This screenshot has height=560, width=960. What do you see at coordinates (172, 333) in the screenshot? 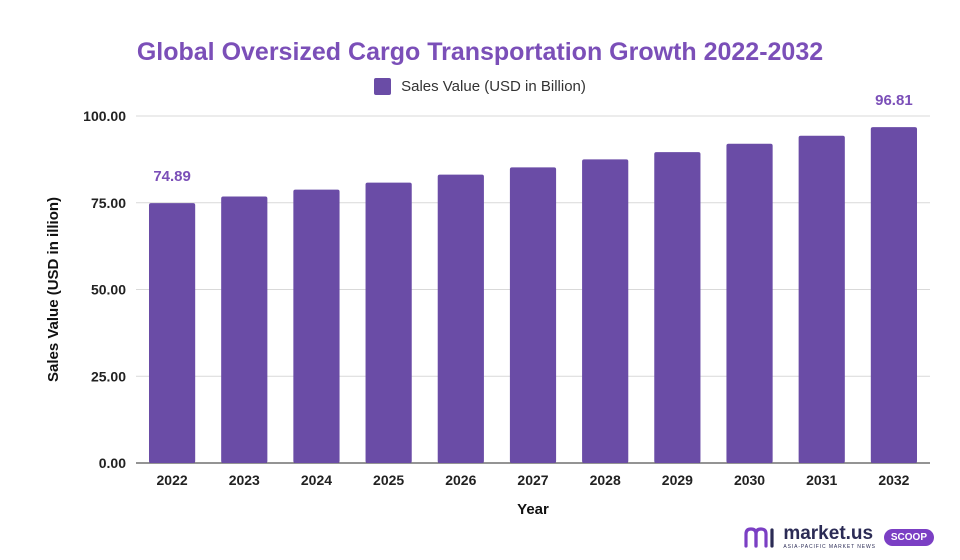
I see `bar-2022` at bounding box center [172, 333].